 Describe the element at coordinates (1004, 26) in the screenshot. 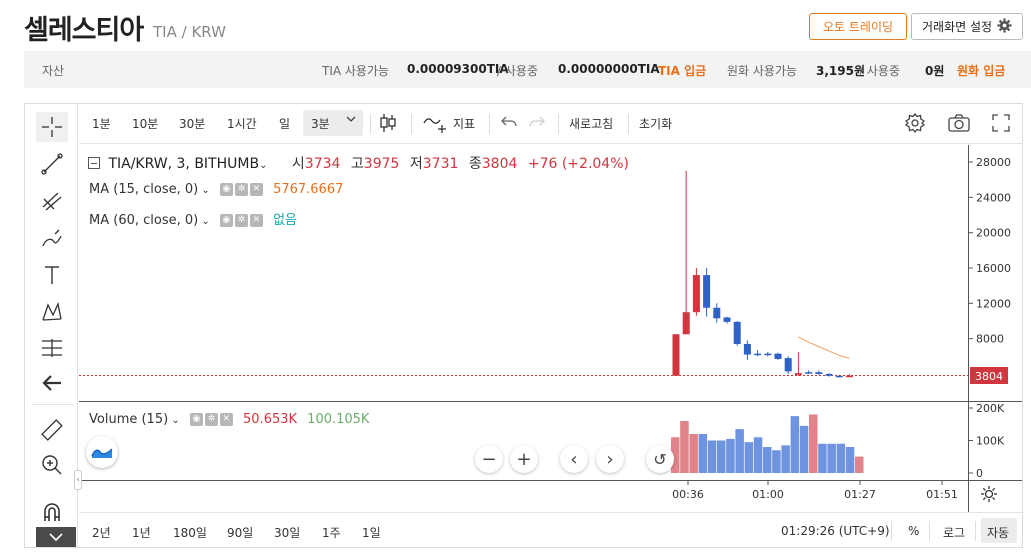

I see `gear-icon` at that location.